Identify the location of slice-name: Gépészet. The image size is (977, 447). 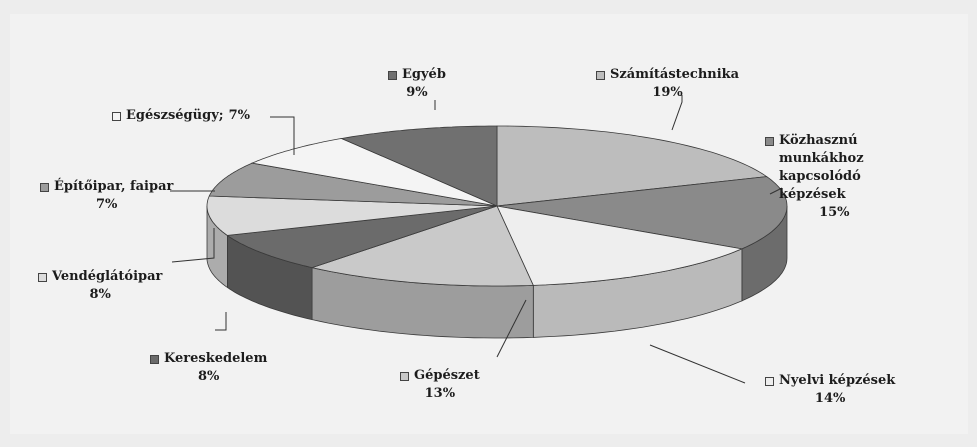
(447, 375).